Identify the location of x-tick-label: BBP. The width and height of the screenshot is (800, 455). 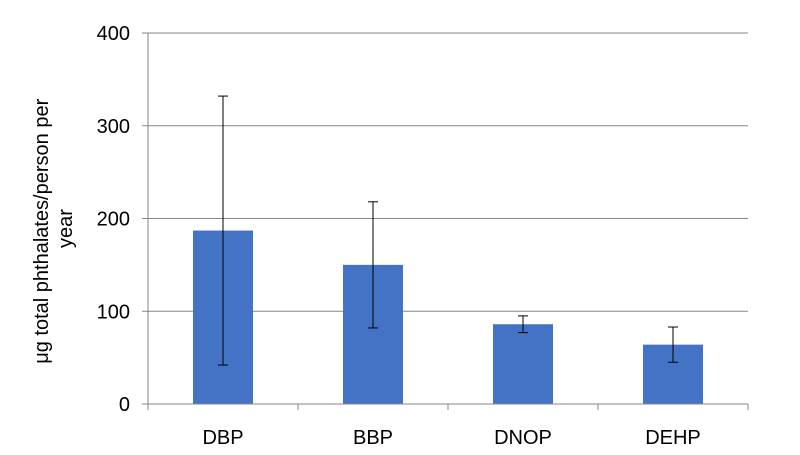
(373, 438).